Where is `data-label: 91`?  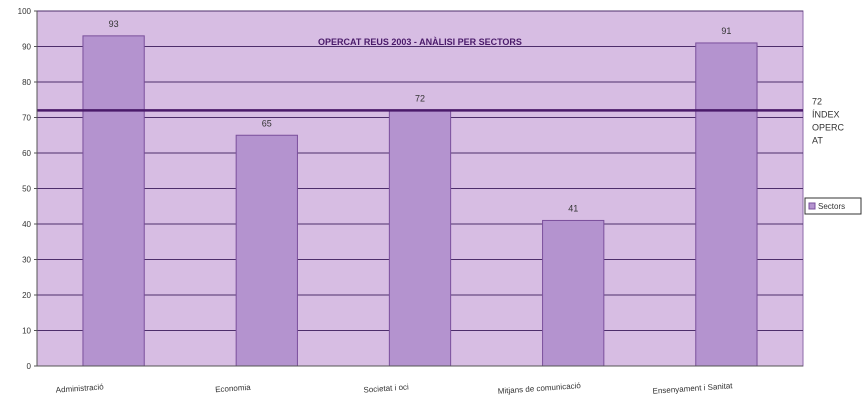 data-label: 91 is located at coordinates (726, 31).